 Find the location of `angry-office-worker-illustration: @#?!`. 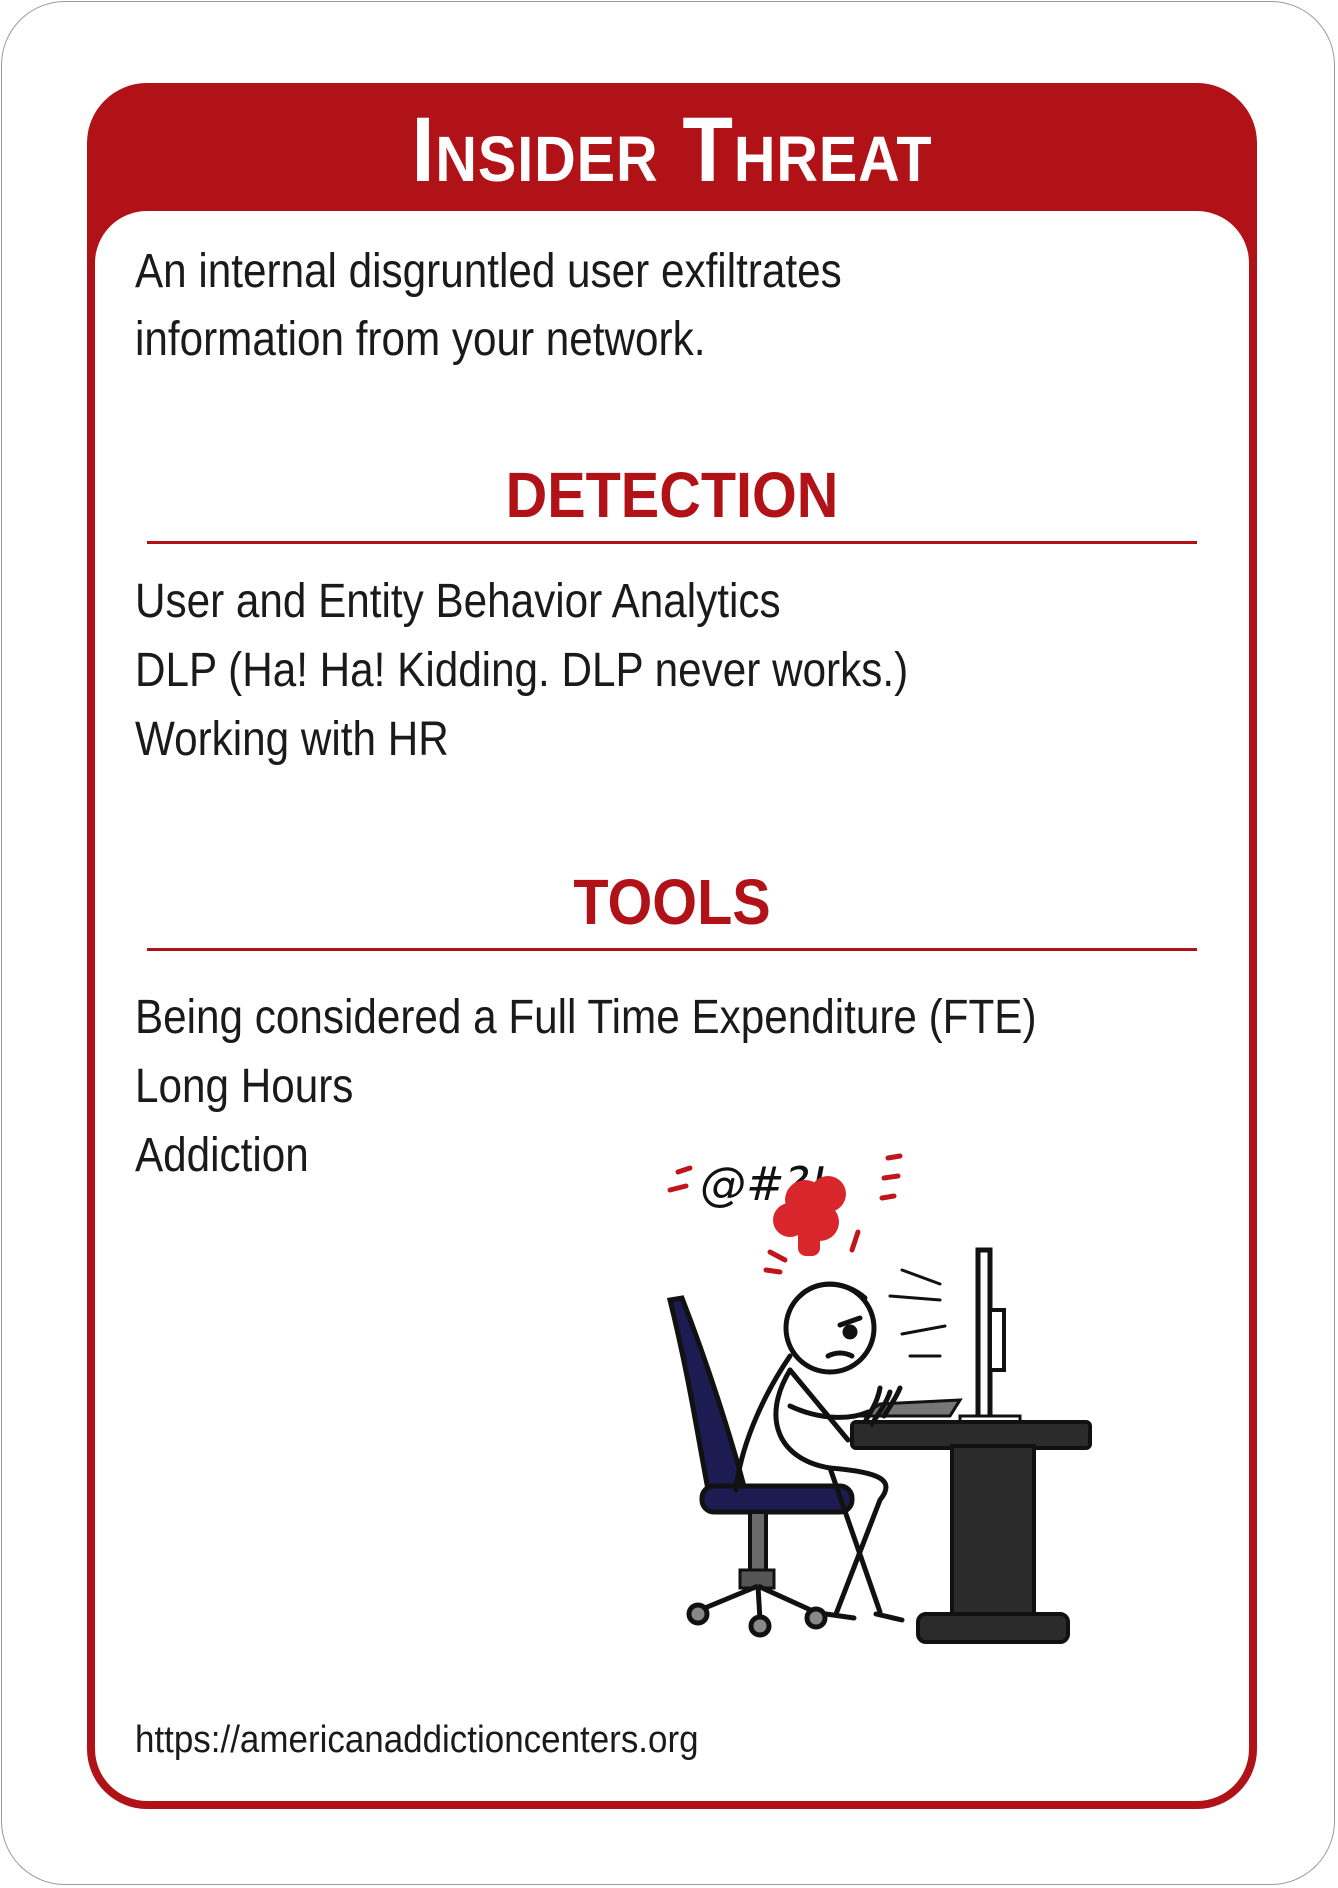

angry-office-worker-illustration: @#?! is located at coordinates (879, 1398).